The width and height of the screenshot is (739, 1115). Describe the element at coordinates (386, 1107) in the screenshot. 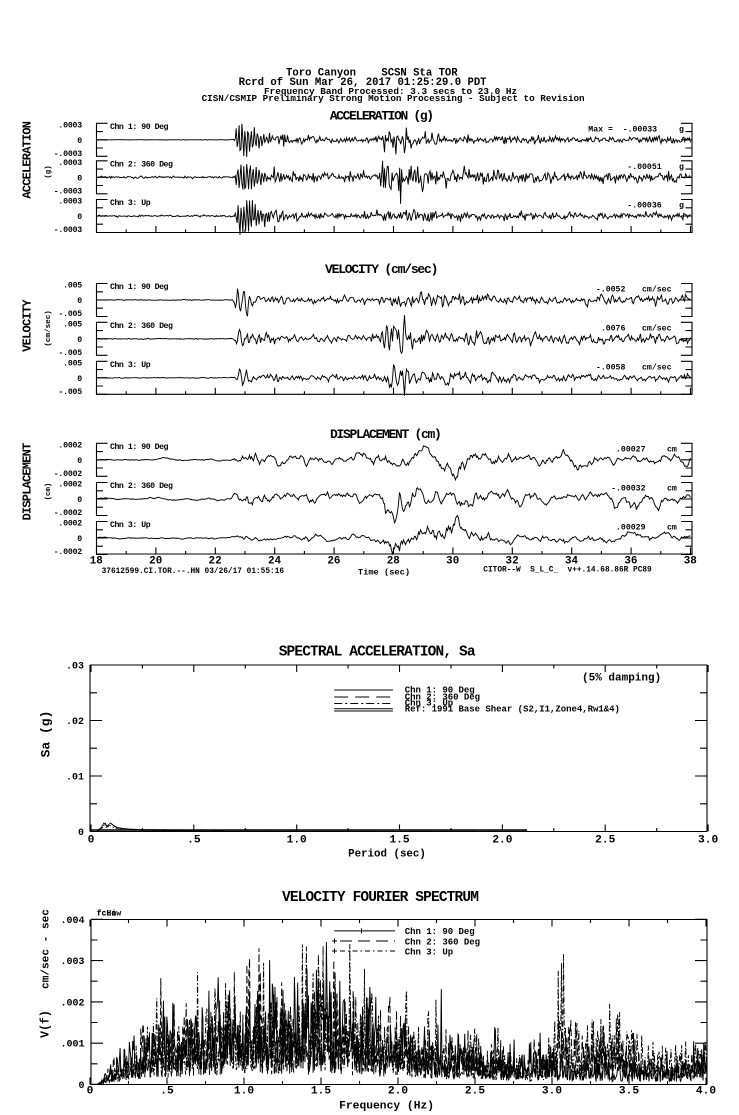

I see `svg-text: Frequency (Hz)` at that location.